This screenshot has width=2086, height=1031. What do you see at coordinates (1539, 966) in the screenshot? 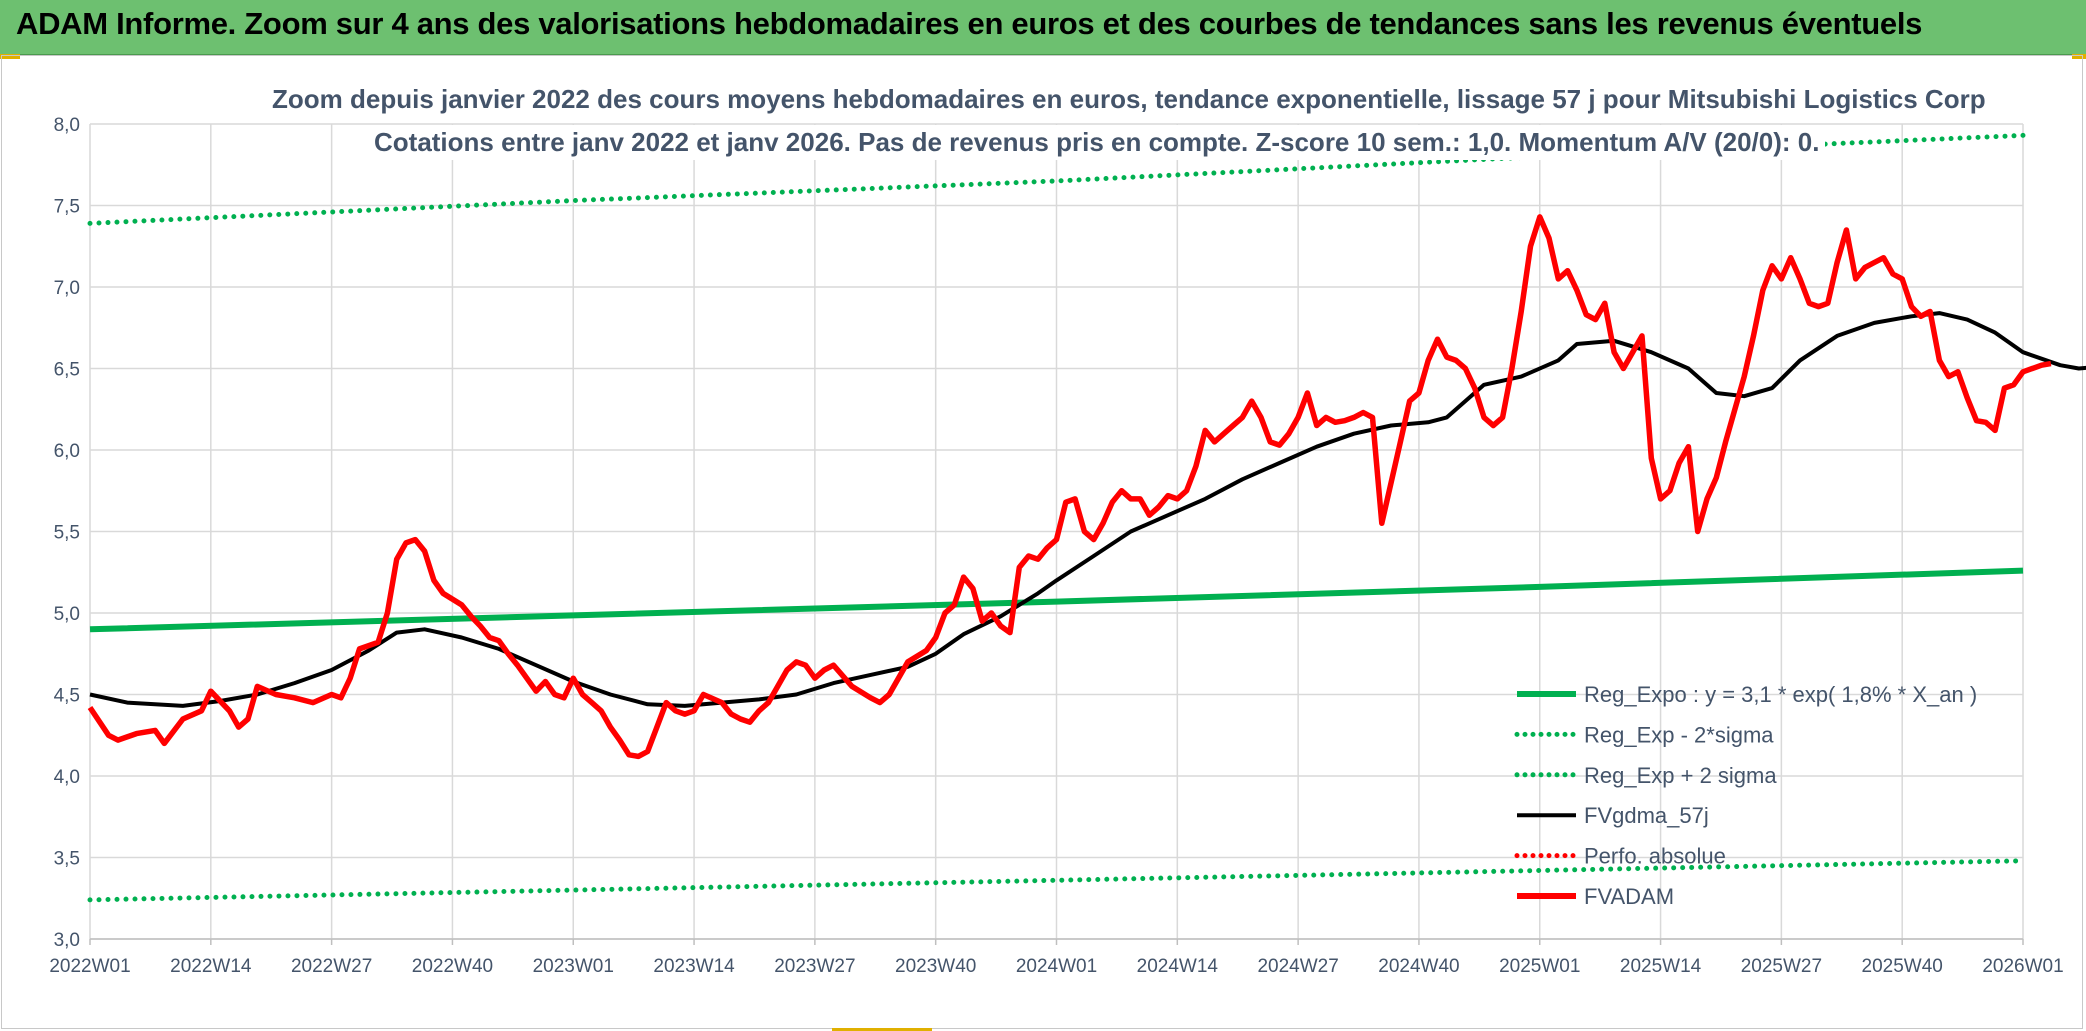
I see `x-tick-label: 2025W01` at bounding box center [1539, 966].